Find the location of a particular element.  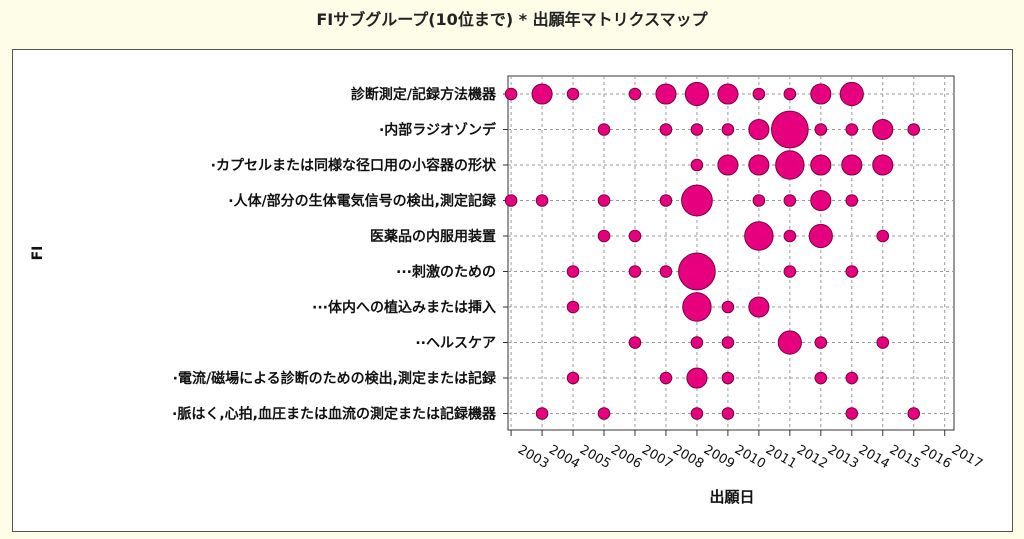

y-tick-label: ·人体/部分の生体電気信号の検出,測定記録 is located at coordinates (362, 201).